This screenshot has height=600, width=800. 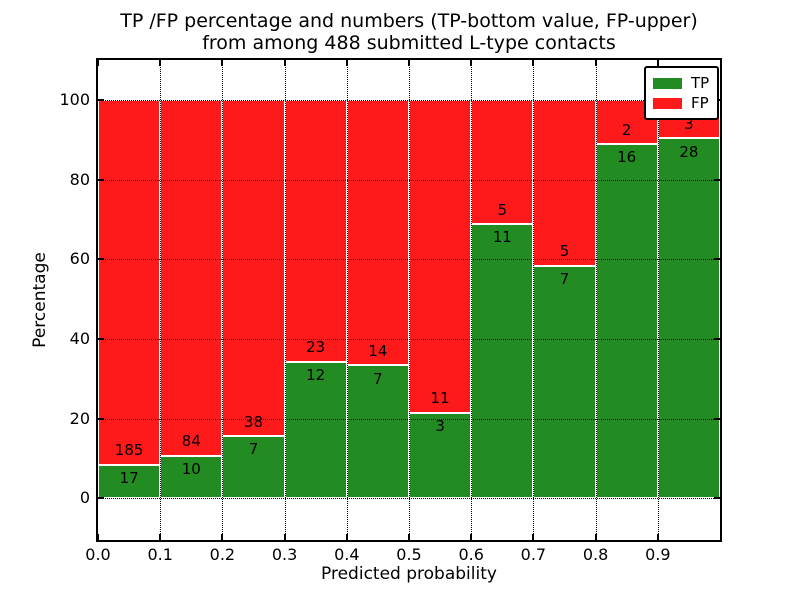 What do you see at coordinates (129, 477) in the screenshot?
I see `bar-count-label-tp: 17` at bounding box center [129, 477].